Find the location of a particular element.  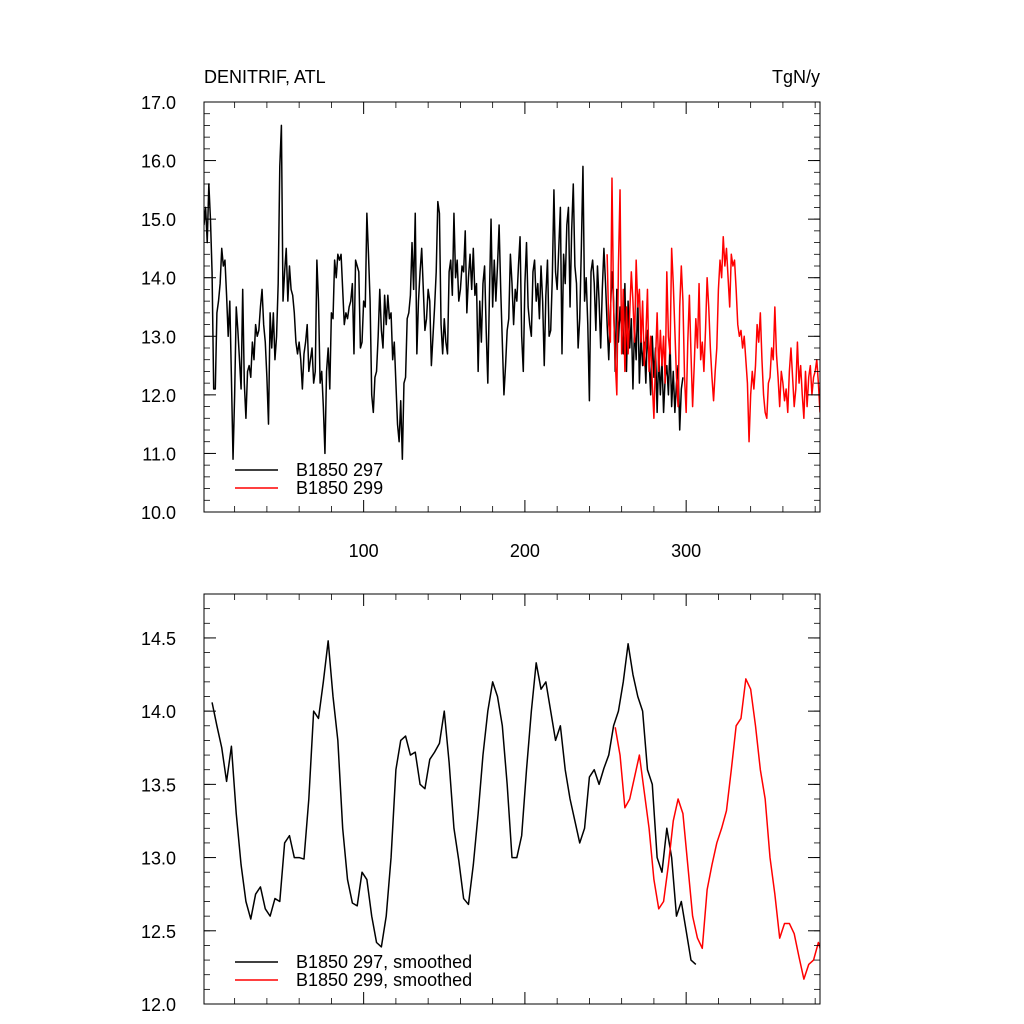

legend-label: B1850 299, smoothed is located at coordinates (384, 980).